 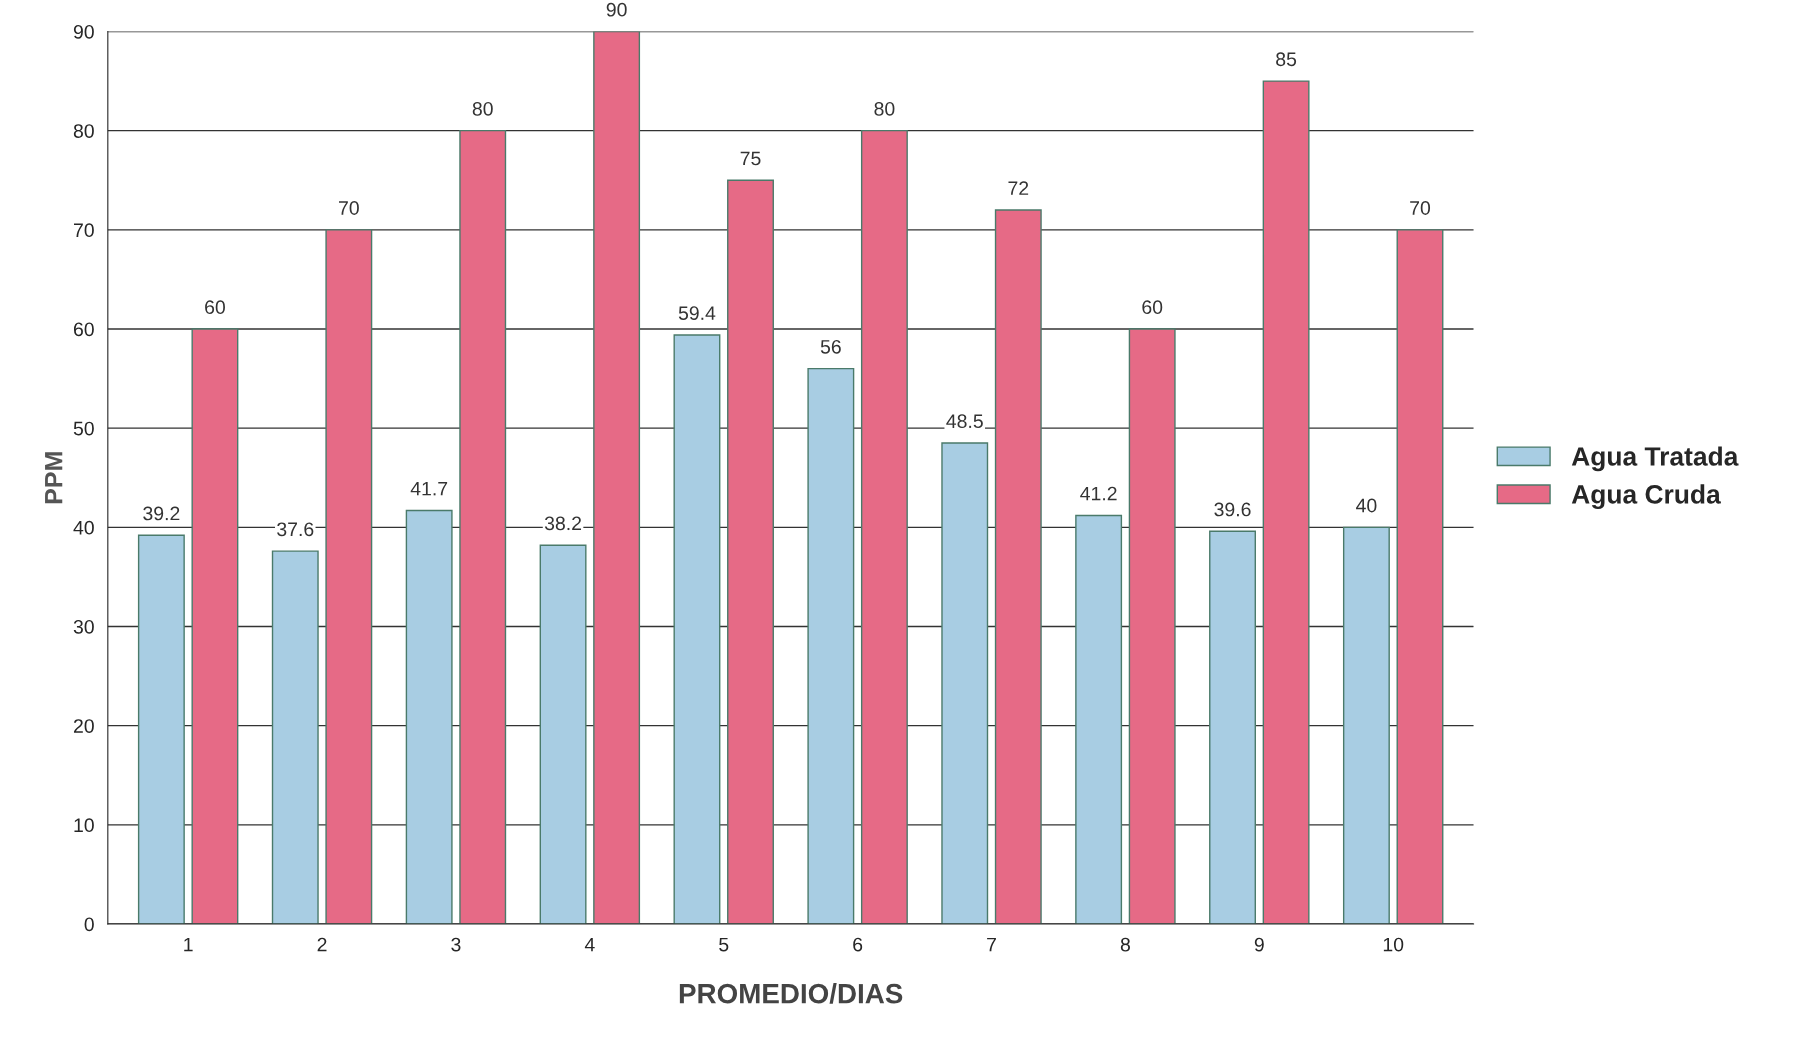 What do you see at coordinates (858, 944) in the screenshot?
I see `x-tick-label: 6` at bounding box center [858, 944].